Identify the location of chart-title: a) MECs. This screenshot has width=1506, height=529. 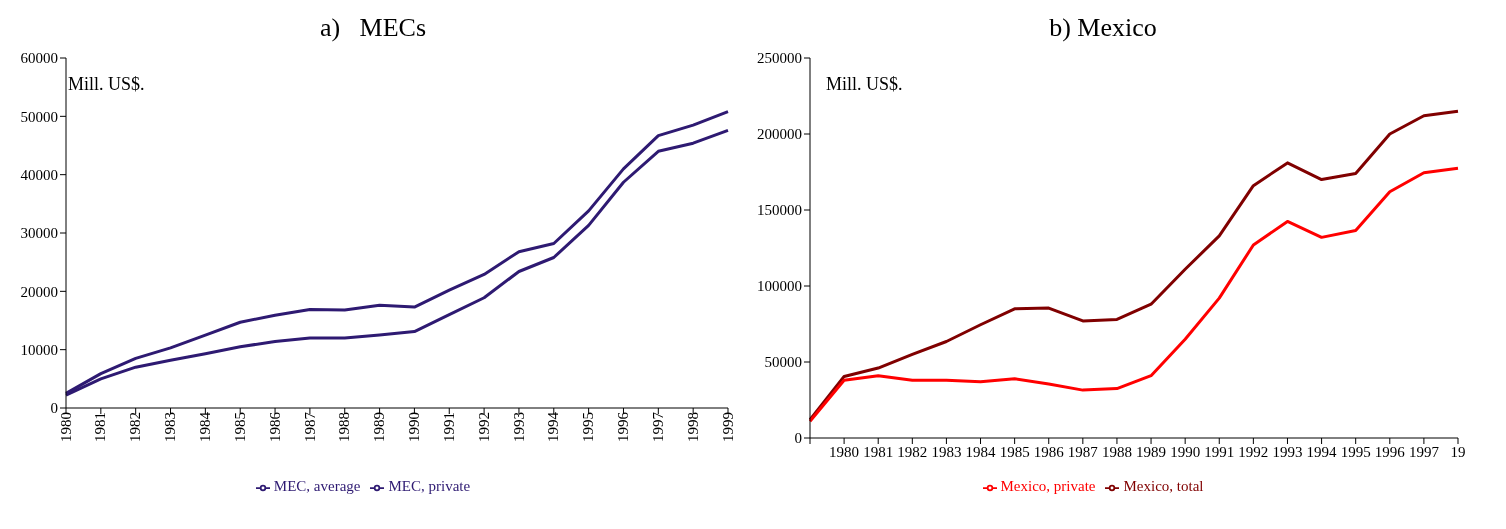
(373, 28).